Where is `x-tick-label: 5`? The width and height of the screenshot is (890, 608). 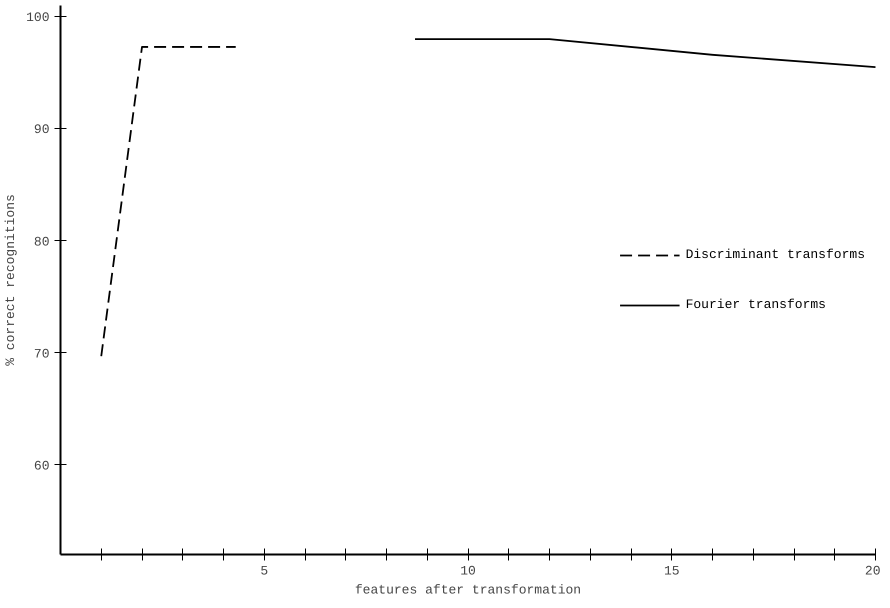
x-tick-label: 5 is located at coordinates (264, 571).